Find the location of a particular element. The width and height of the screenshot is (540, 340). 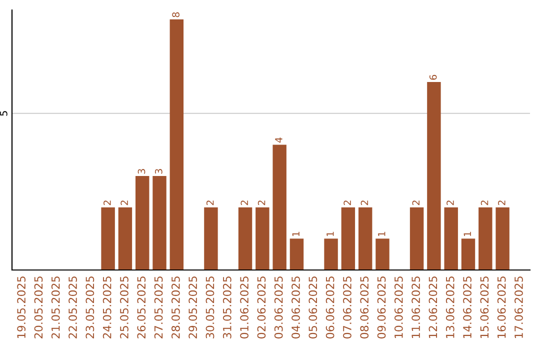

x-tick-label: 17.06.2025 is located at coordinates (518, 307).